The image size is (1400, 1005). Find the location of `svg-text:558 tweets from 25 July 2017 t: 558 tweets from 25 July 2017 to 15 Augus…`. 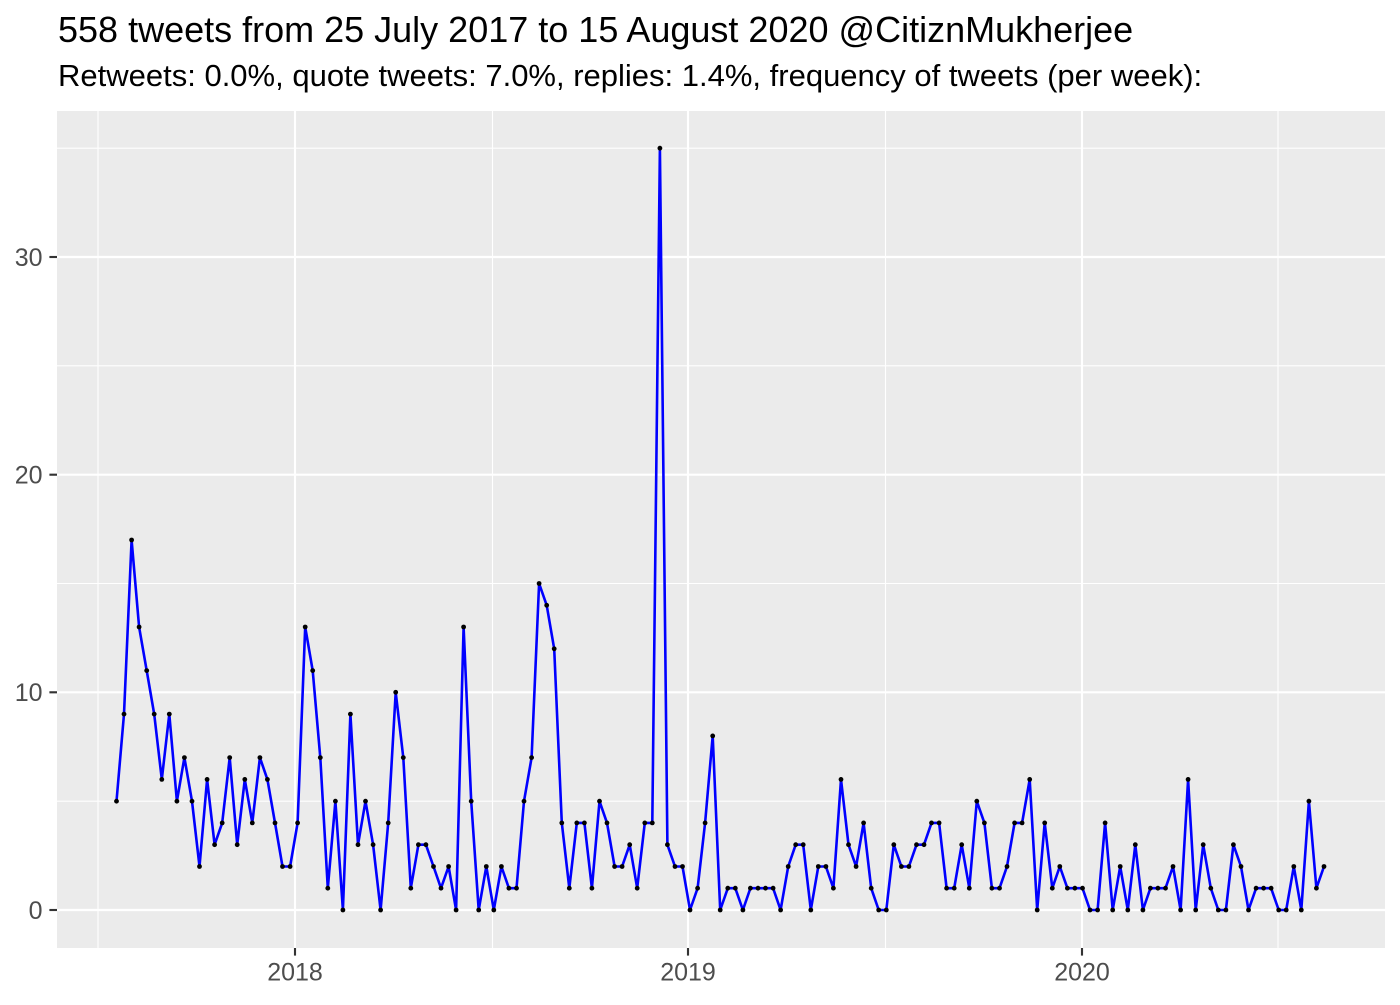

svg-text:558 tweets from 25 July 2017 t: 558 tweets from 25 July 2017 to 15 Augus… is located at coordinates (595, 29).